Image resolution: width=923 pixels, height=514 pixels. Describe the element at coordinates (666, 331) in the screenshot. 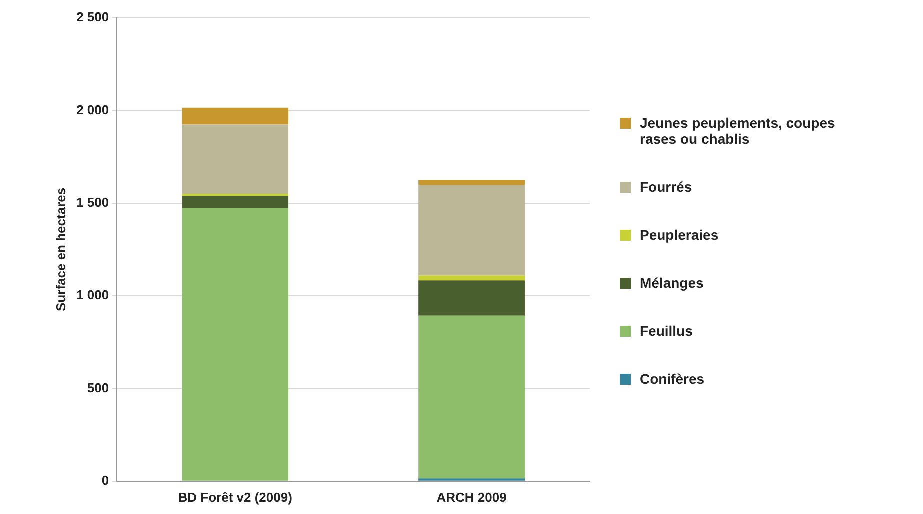

I see `legend-label: Feuillus` at that location.